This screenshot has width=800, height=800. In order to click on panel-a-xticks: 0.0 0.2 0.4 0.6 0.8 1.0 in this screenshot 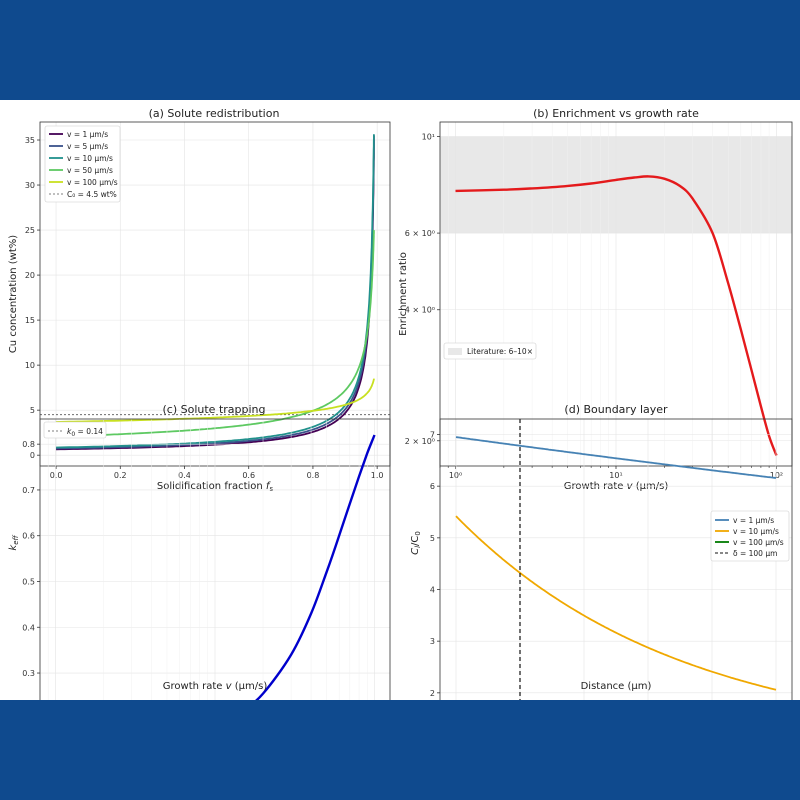, I will do `click(217, 473)`.